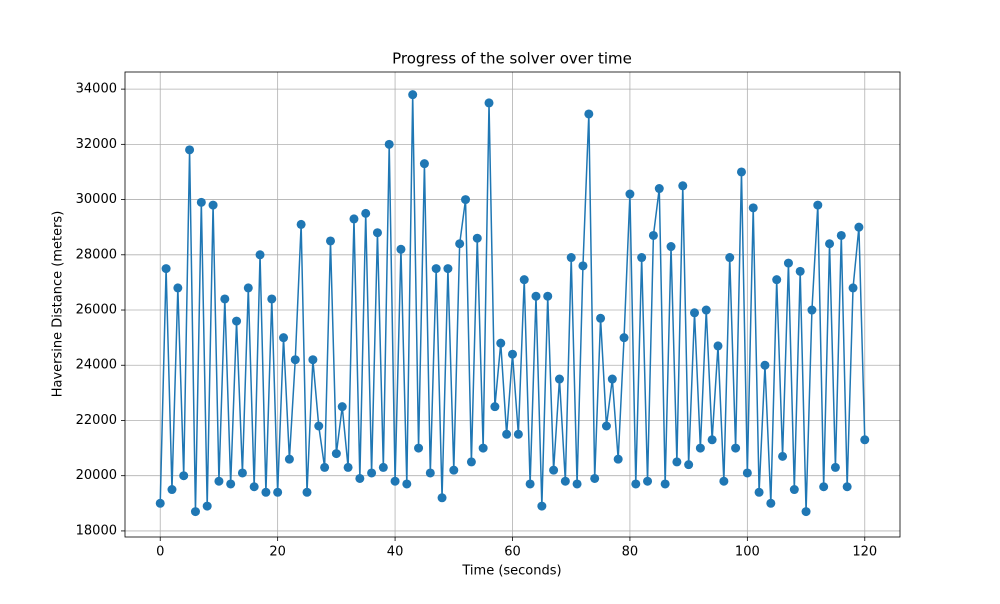 Image resolution: width=1000 pixels, height=604 pixels. I want to click on y-tick-label: 24000, so click(96, 365).